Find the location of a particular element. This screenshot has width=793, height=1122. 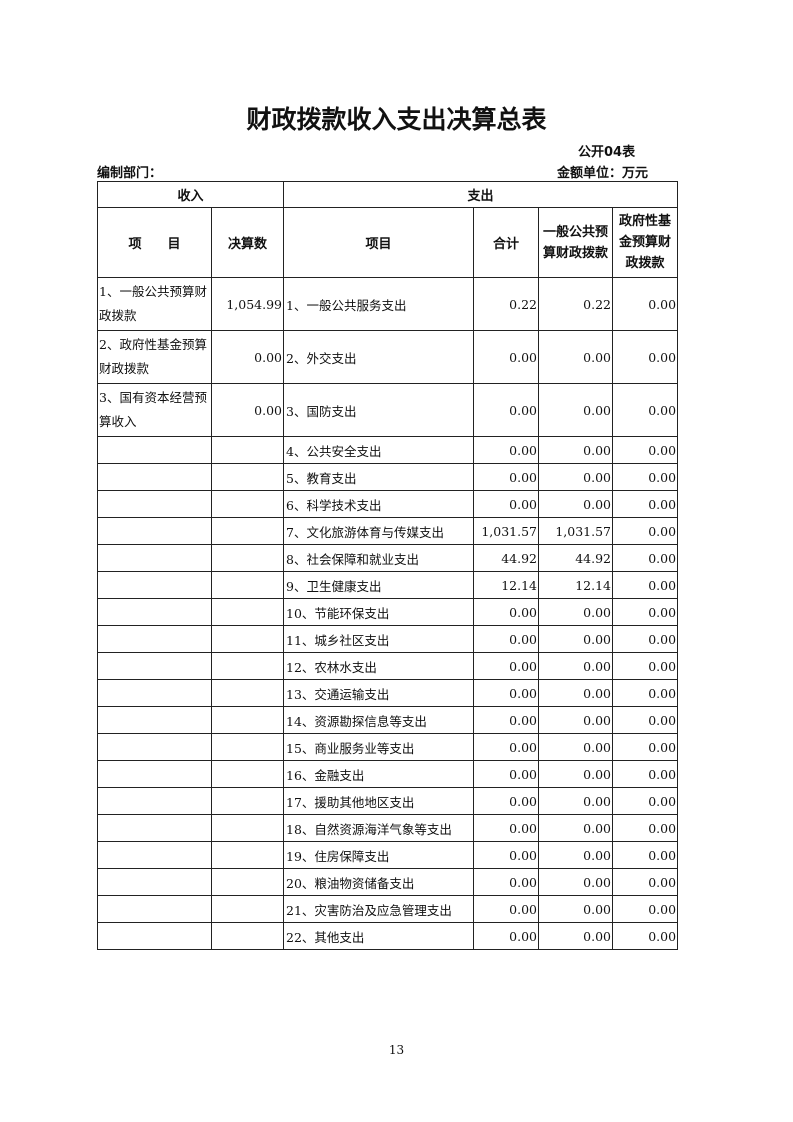

expense-general: 1,031.57 is located at coordinates (576, 531).